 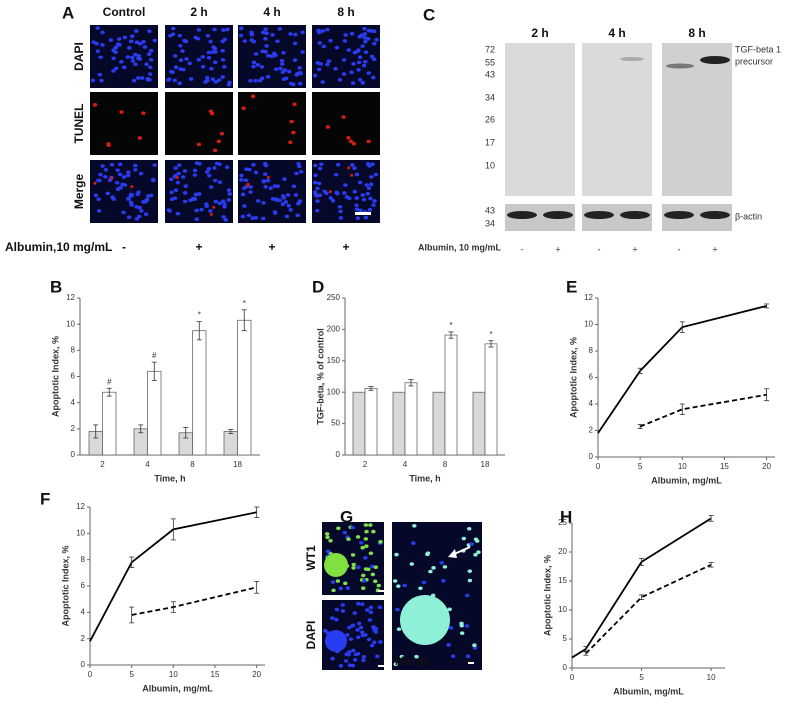 What do you see at coordinates (599, 215) in the screenshot?
I see `actin-band` at bounding box center [599, 215].